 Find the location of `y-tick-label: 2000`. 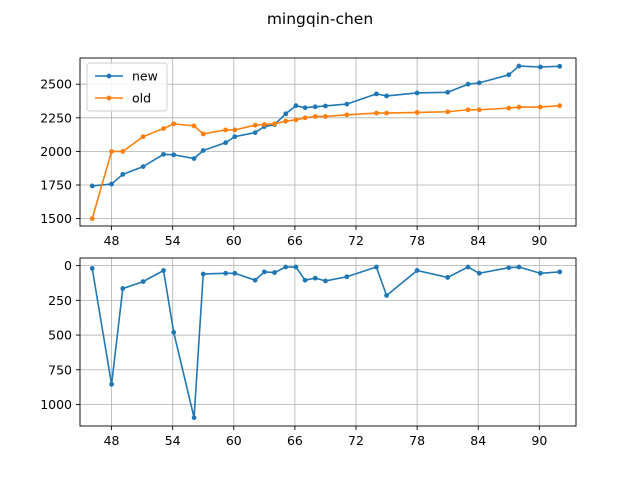

y-tick-label: 2000 is located at coordinates (56, 151).